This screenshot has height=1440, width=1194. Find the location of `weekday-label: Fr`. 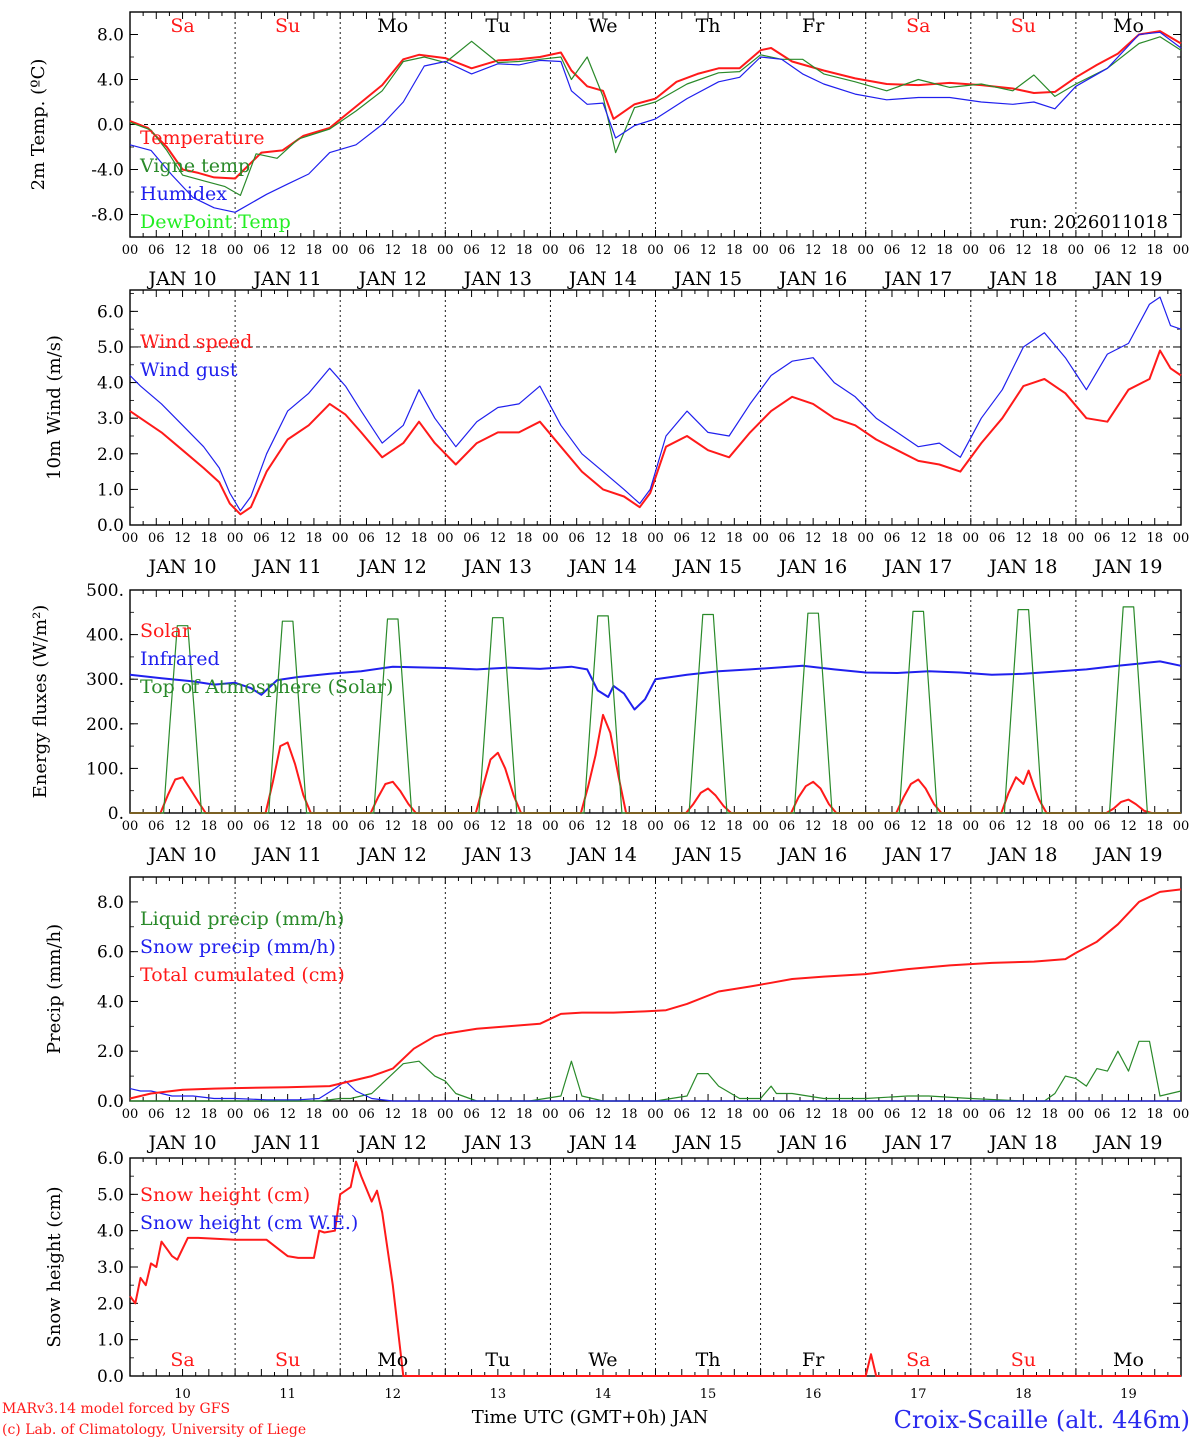

weekday-label: Fr is located at coordinates (813, 1360).